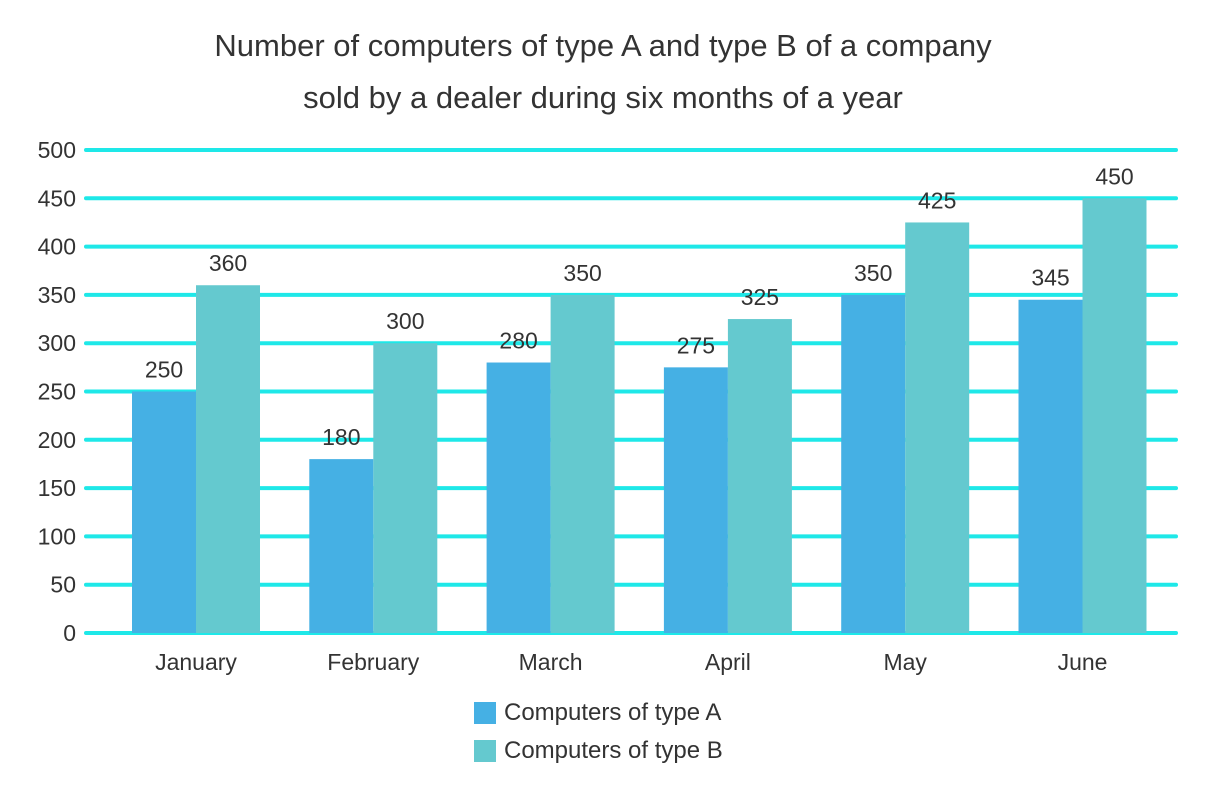 This screenshot has width=1206, height=795. Describe the element at coordinates (760, 297) in the screenshot. I see `data-label: 325` at that location.